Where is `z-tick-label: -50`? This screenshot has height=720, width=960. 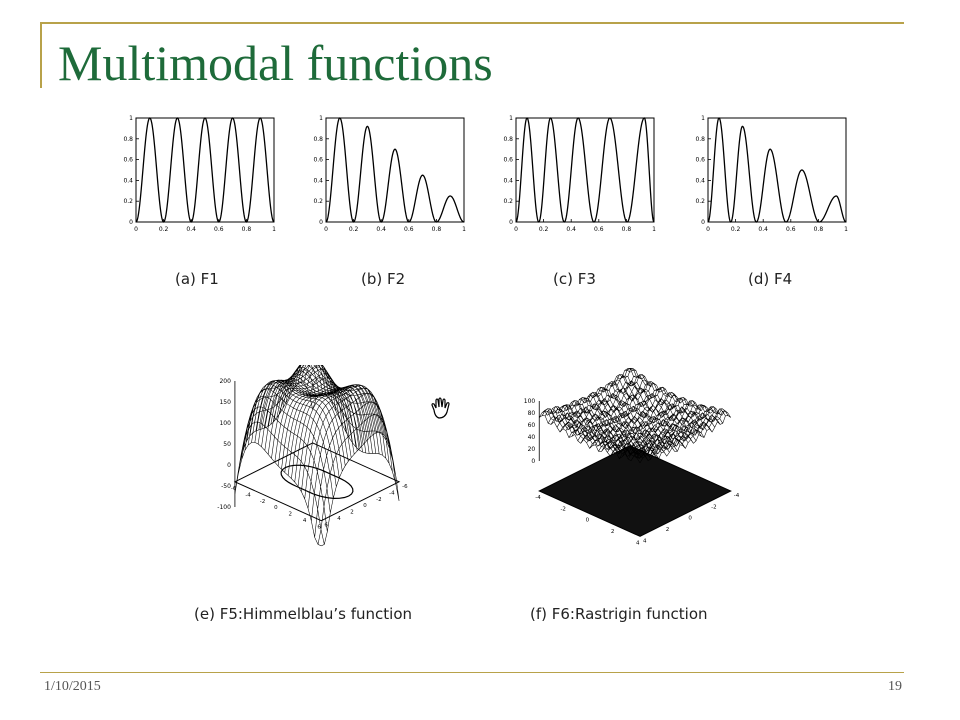
z-tick-label: -50 is located at coordinates (226, 486).